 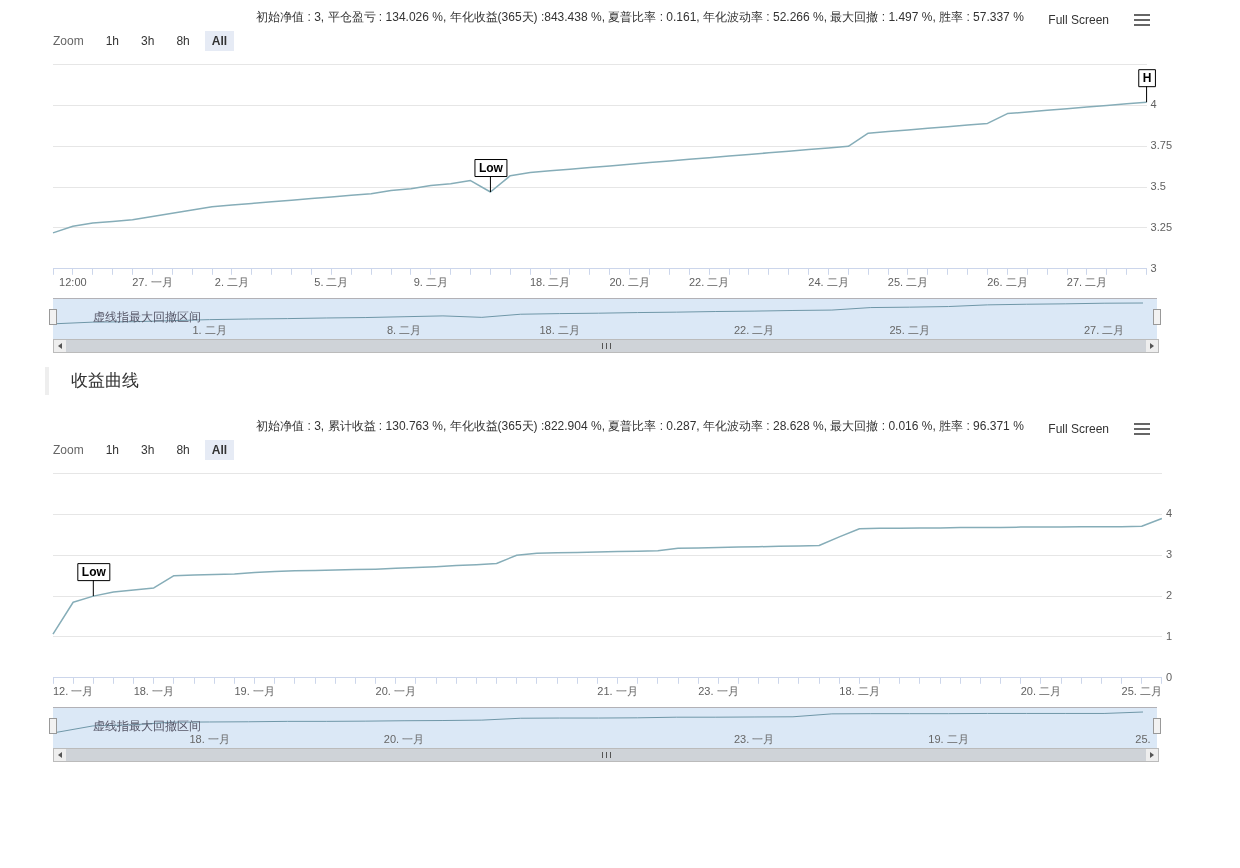 I want to click on x-tick-label: 27. 一月, so click(x=152, y=282).